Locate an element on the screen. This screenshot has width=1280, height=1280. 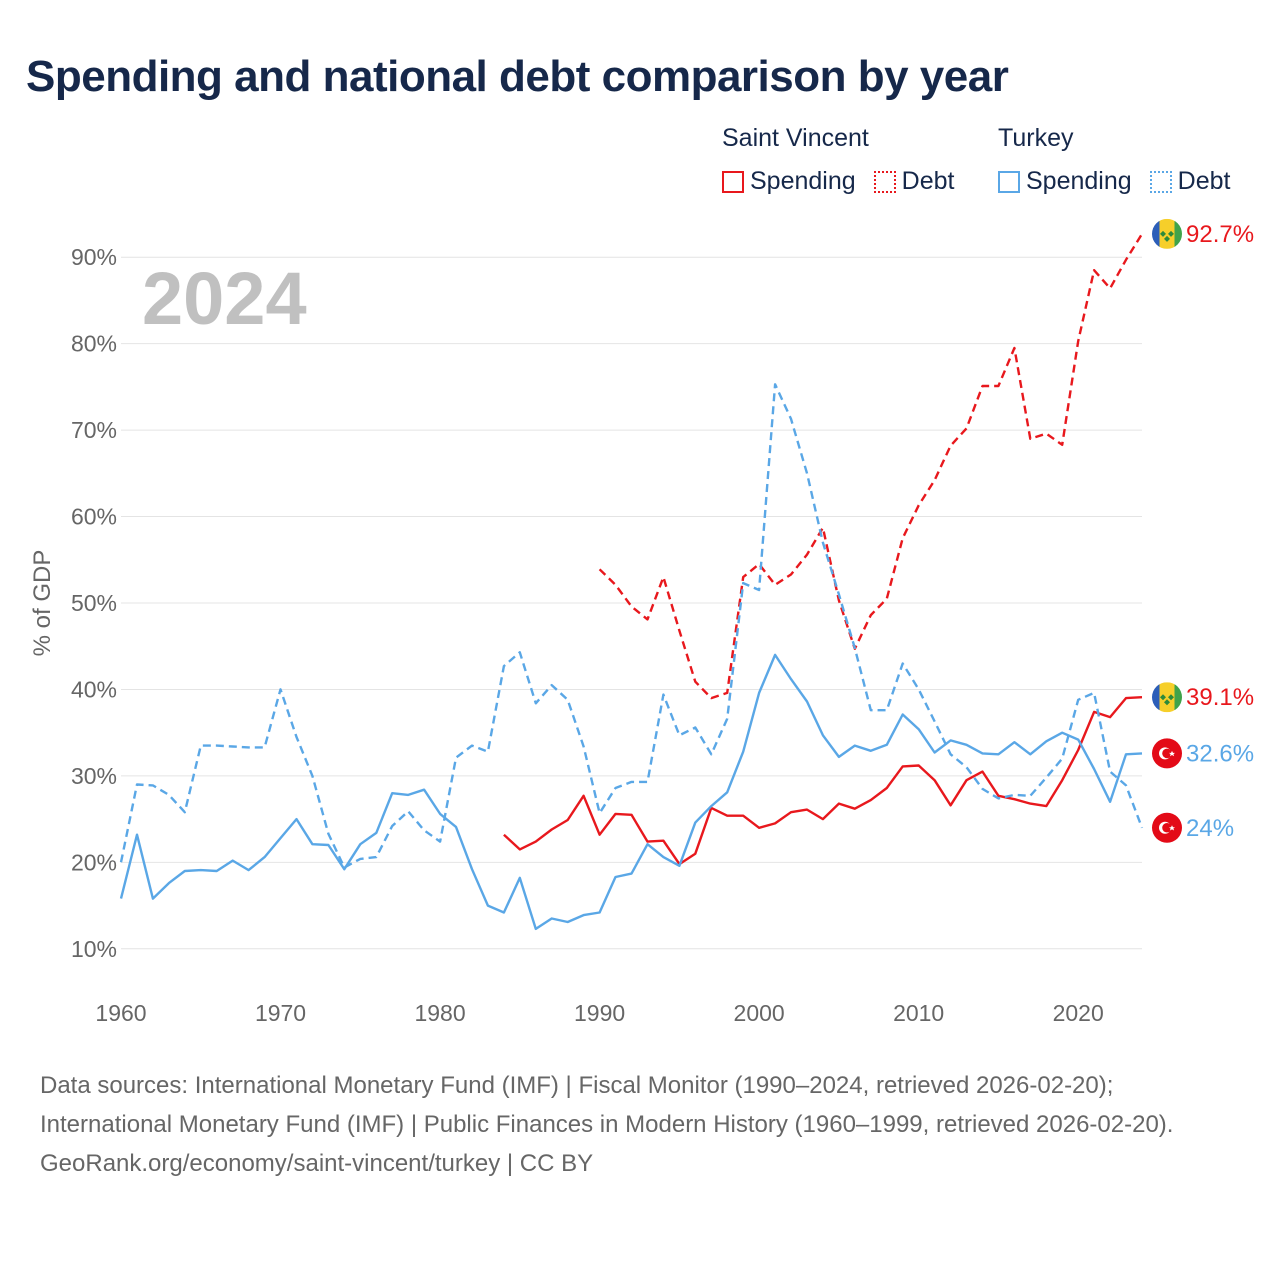
x-tick-label: 2010 is located at coordinates (918, 1013).